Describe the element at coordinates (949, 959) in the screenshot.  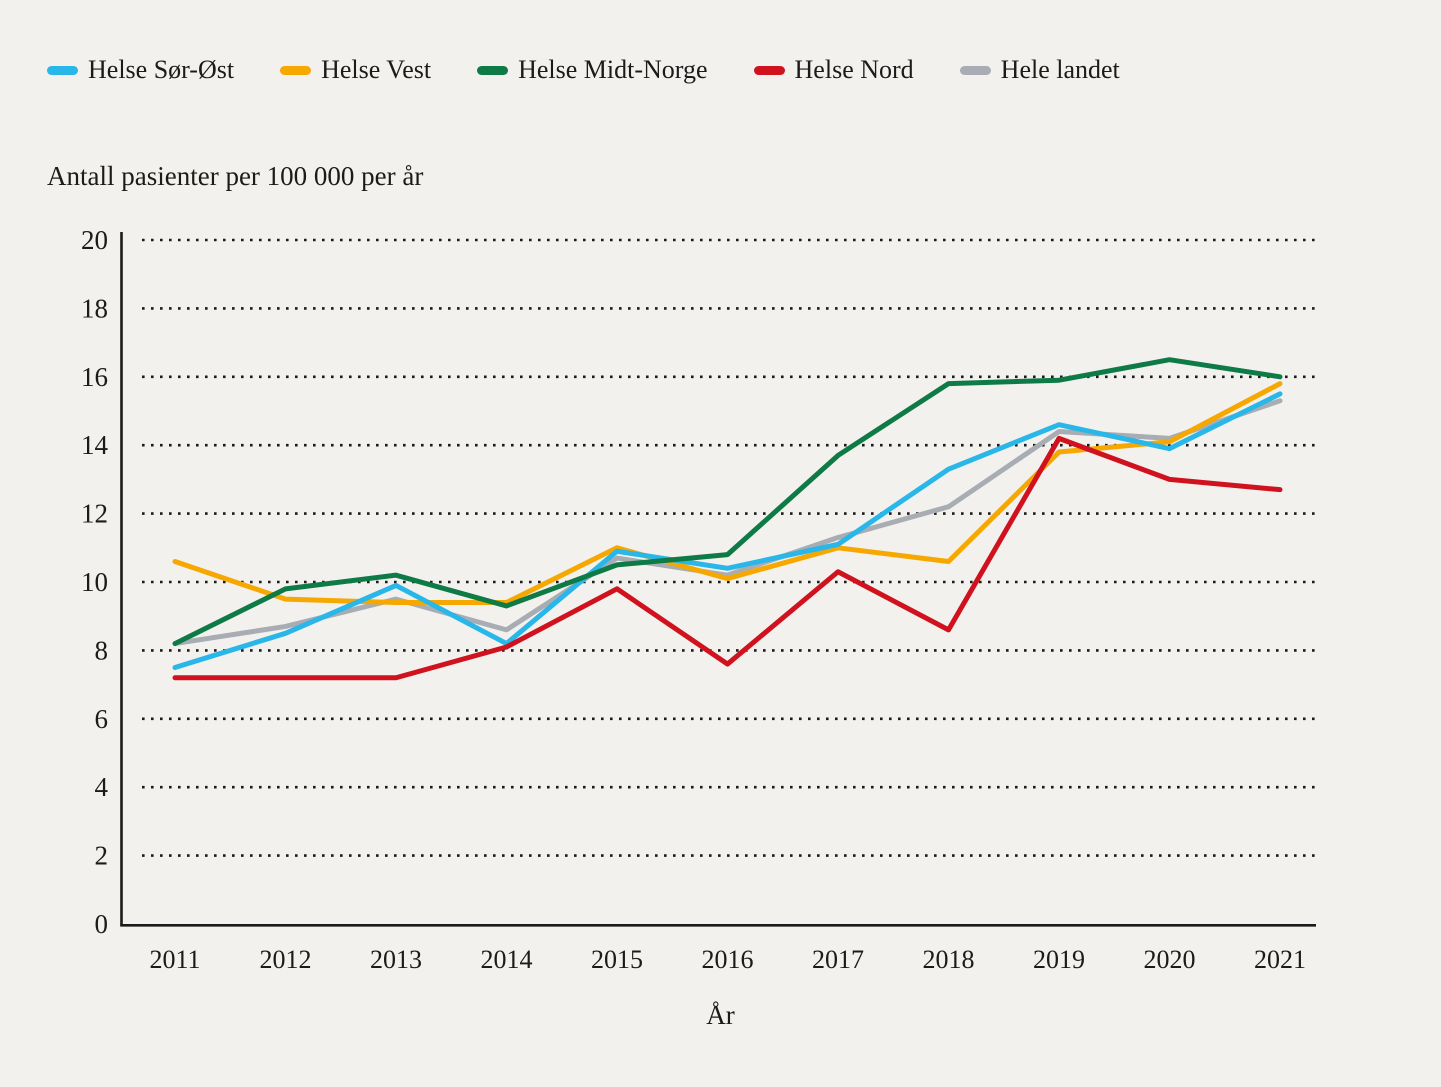
I see `x-tick-label: 2018` at that location.